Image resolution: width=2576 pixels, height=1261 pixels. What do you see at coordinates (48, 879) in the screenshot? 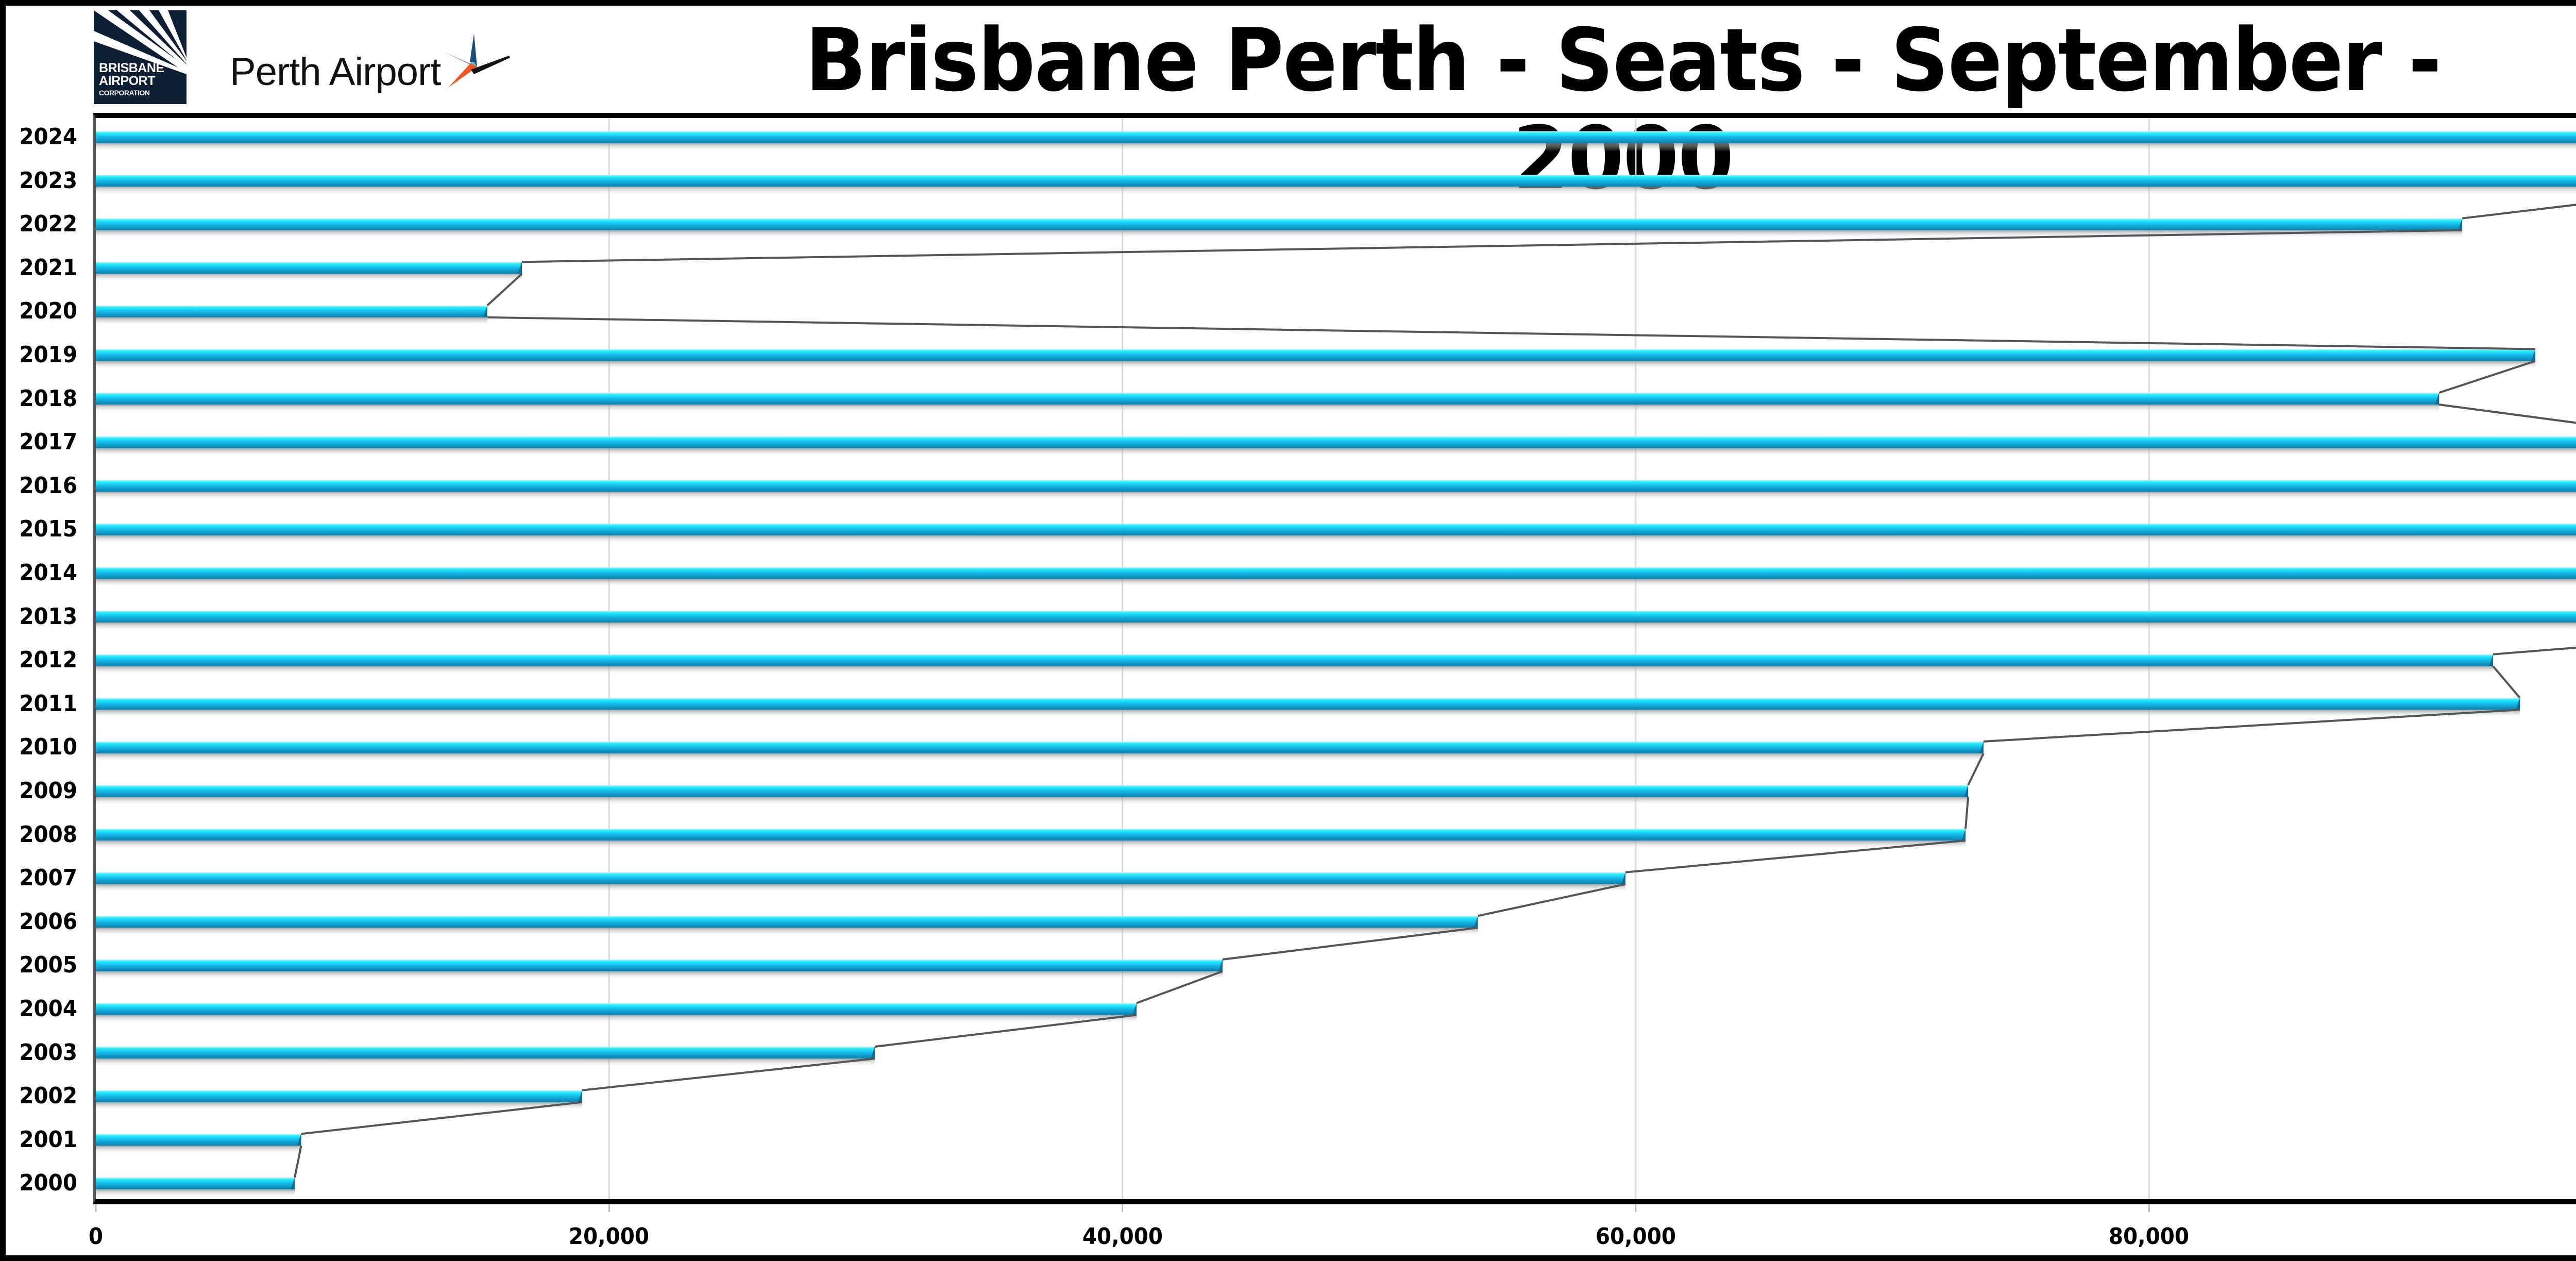
I see `y-axis-label-2007: 2007` at bounding box center [48, 879].